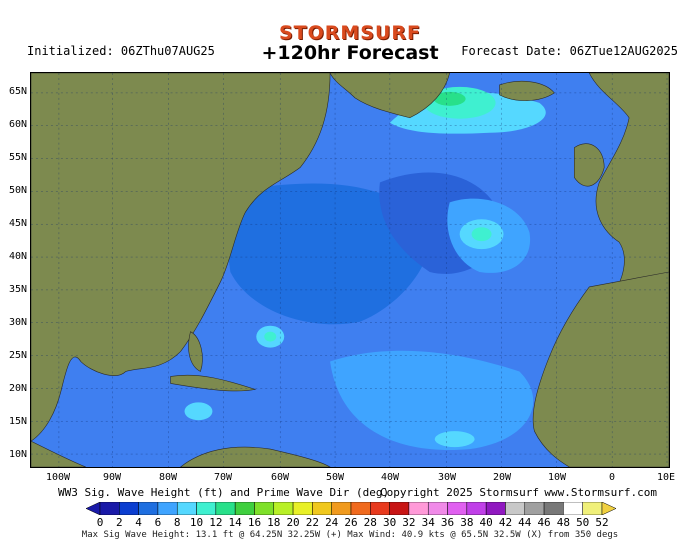 The image size is (700, 540). What do you see at coordinates (223, 477) in the screenshot?
I see `lon-label: 70W` at bounding box center [223, 477].